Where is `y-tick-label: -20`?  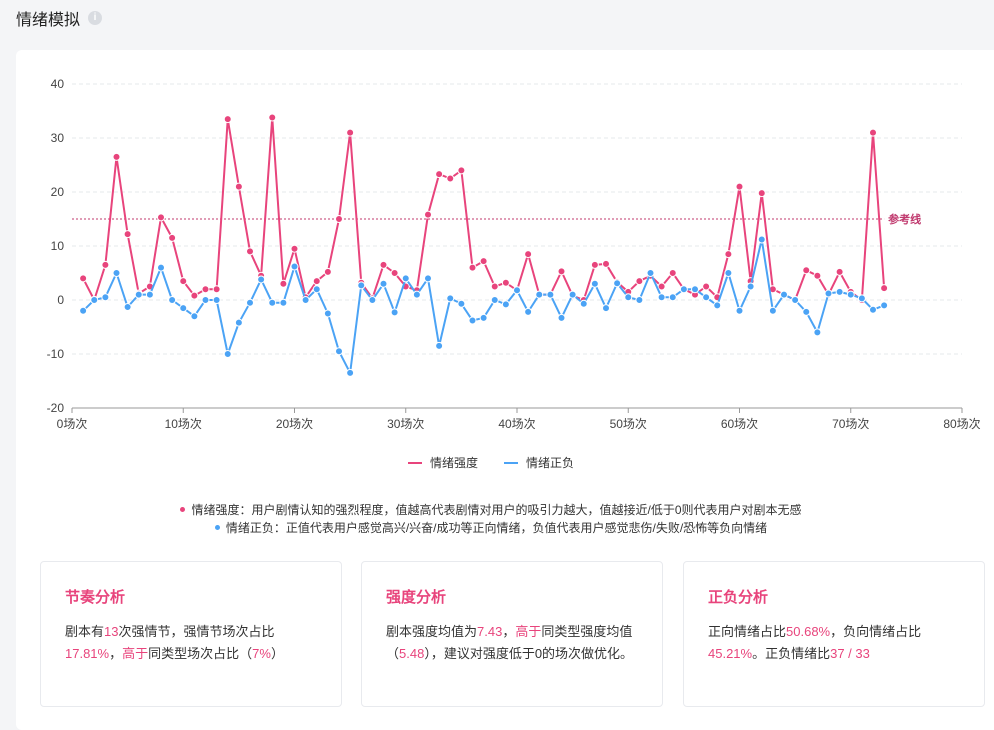 y-tick-label: -20 is located at coordinates (56, 408).